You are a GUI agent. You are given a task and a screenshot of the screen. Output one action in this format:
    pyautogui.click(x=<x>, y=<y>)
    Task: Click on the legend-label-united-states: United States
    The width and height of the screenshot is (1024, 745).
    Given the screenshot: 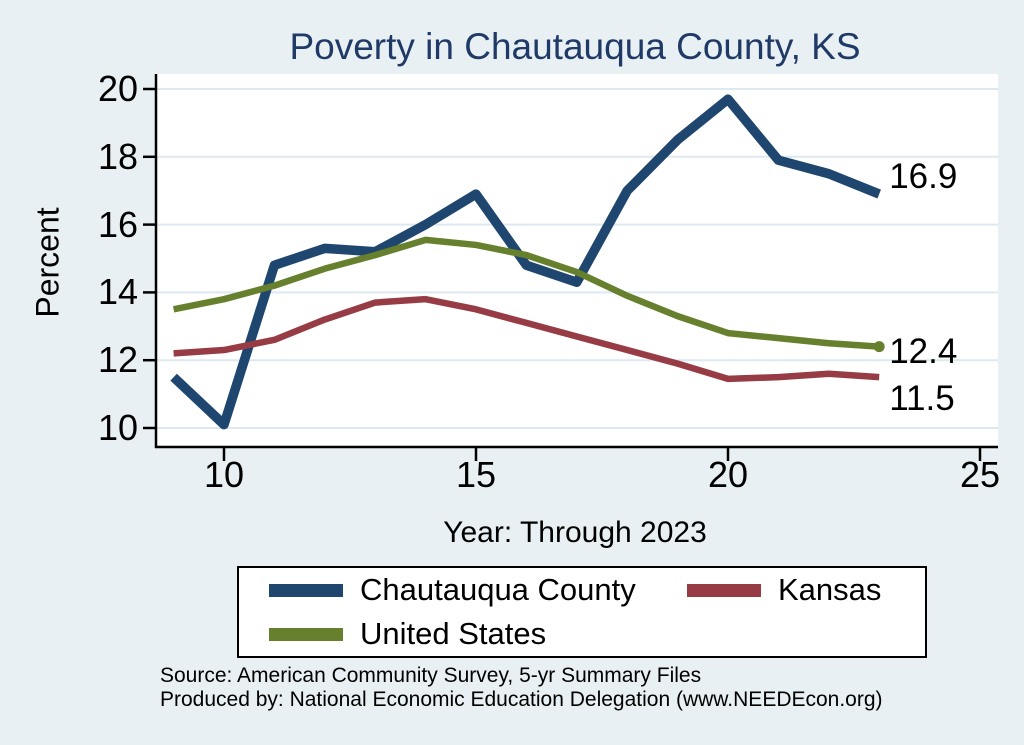 What is the action you would take?
    pyautogui.click(x=453, y=633)
    